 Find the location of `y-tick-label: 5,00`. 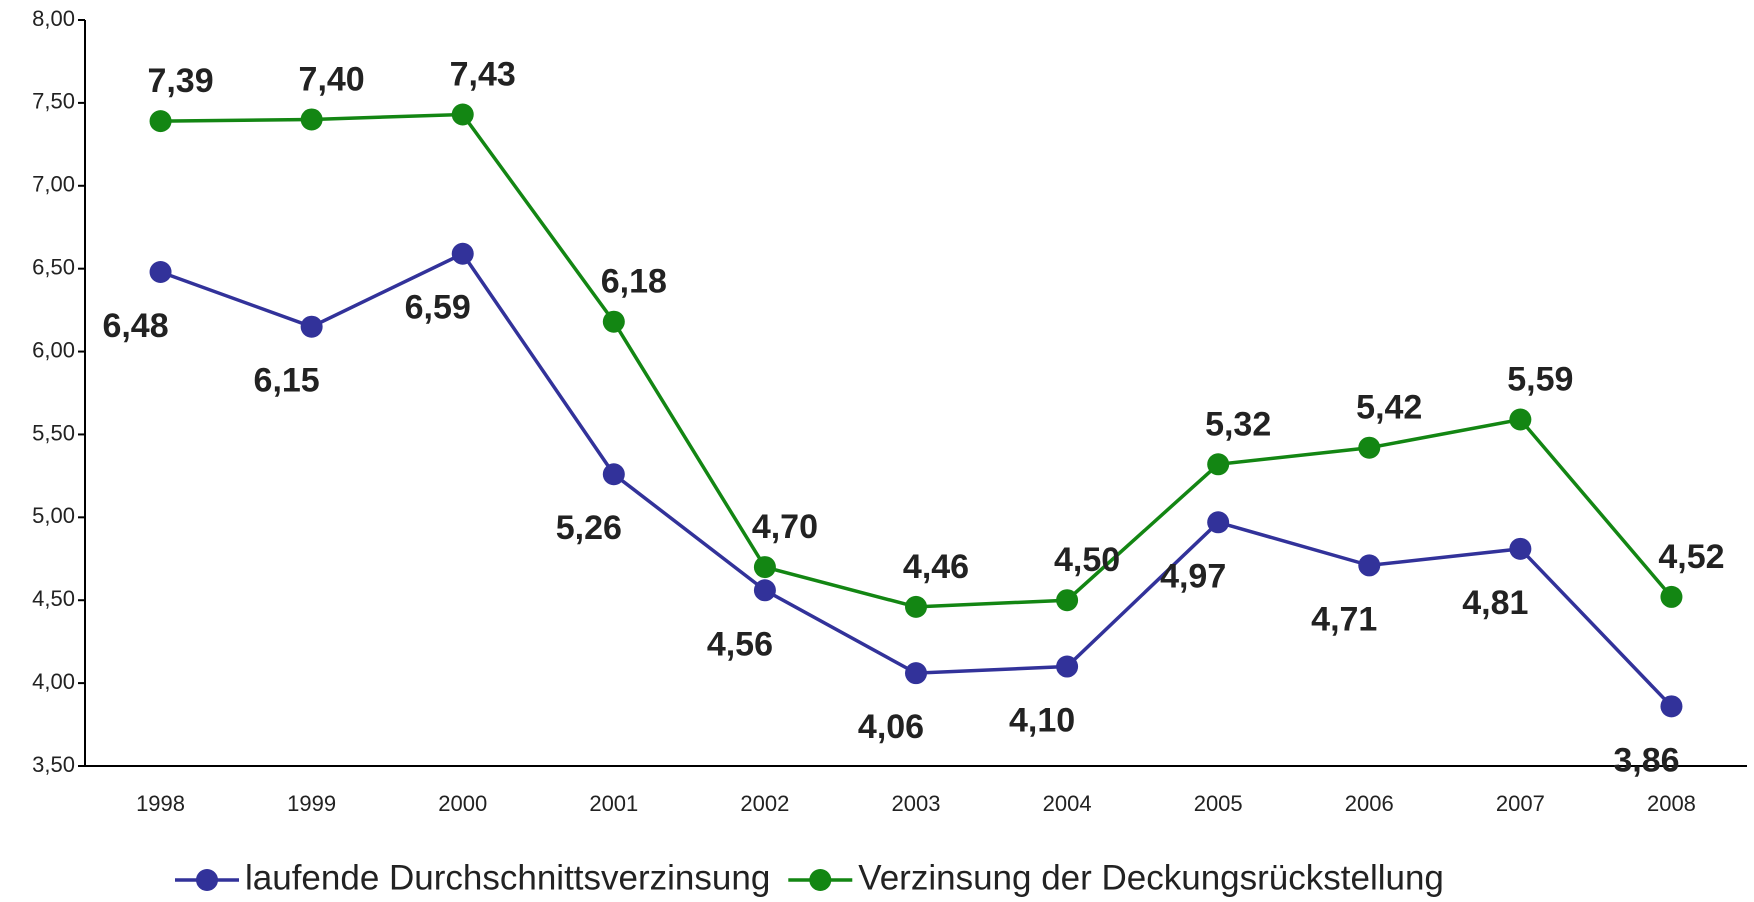

y-tick-label: 5,00 is located at coordinates (53, 515).